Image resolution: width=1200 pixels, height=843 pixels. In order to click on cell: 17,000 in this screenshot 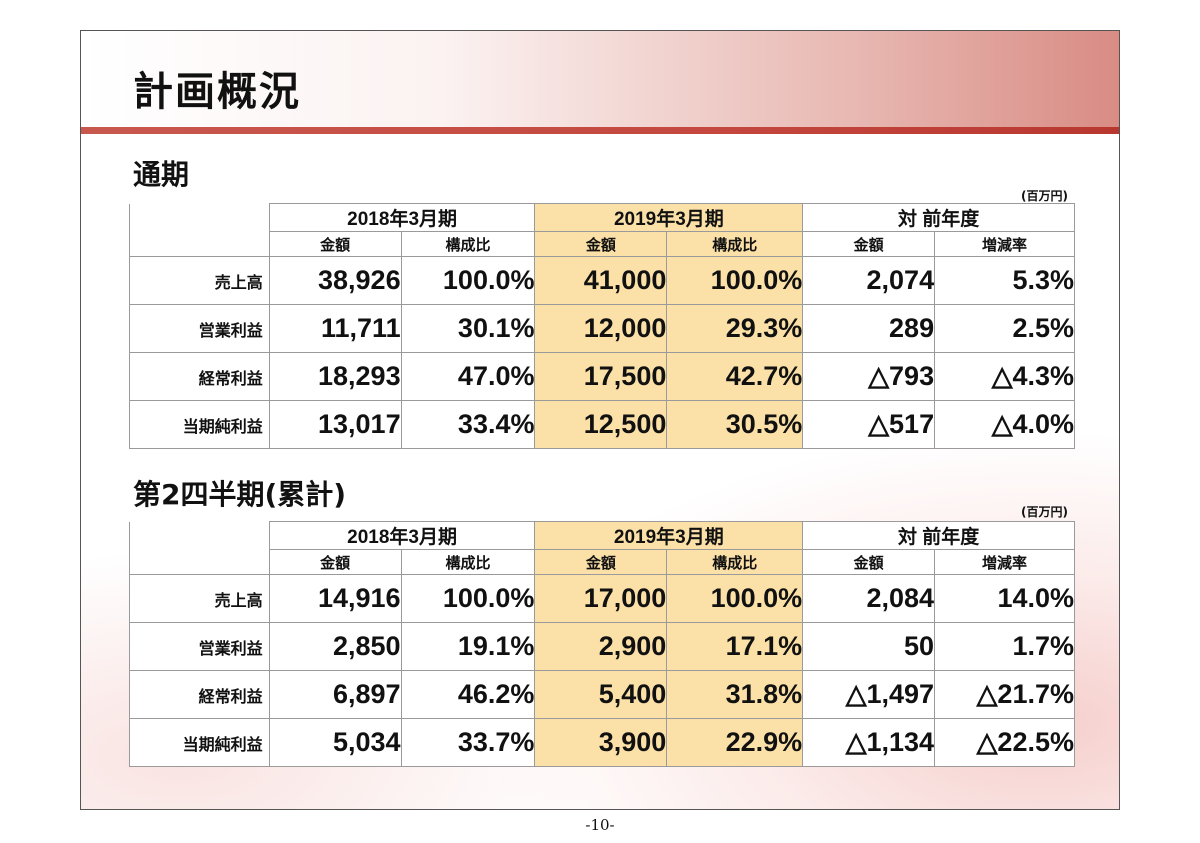, I will do `click(601, 598)`.